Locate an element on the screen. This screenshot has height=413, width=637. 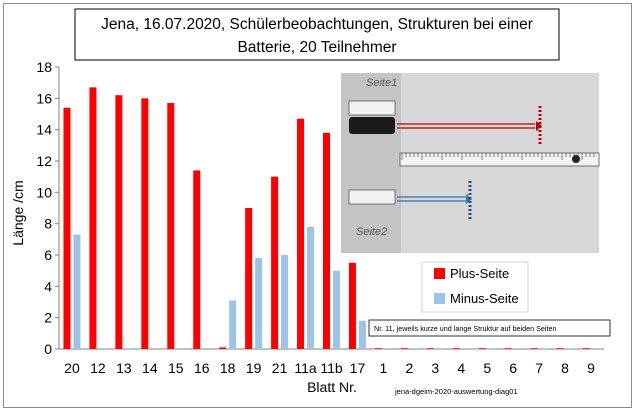
legend-label-plus: Plus-Seite is located at coordinates (479, 273).